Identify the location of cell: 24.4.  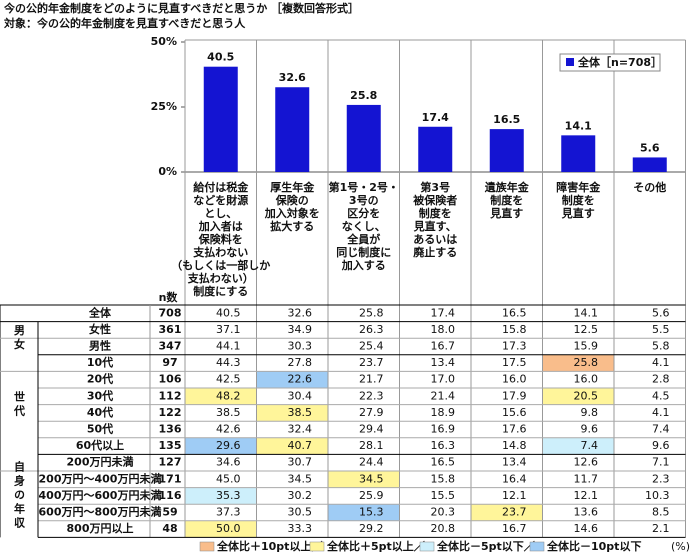
(371, 462).